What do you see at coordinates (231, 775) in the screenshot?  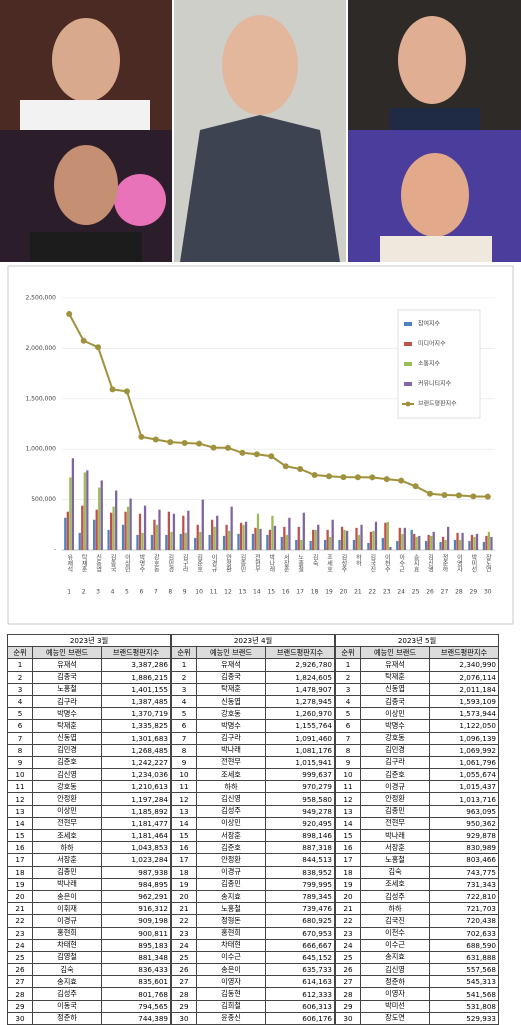 I see `table-cell: 조세호` at bounding box center [231, 775].